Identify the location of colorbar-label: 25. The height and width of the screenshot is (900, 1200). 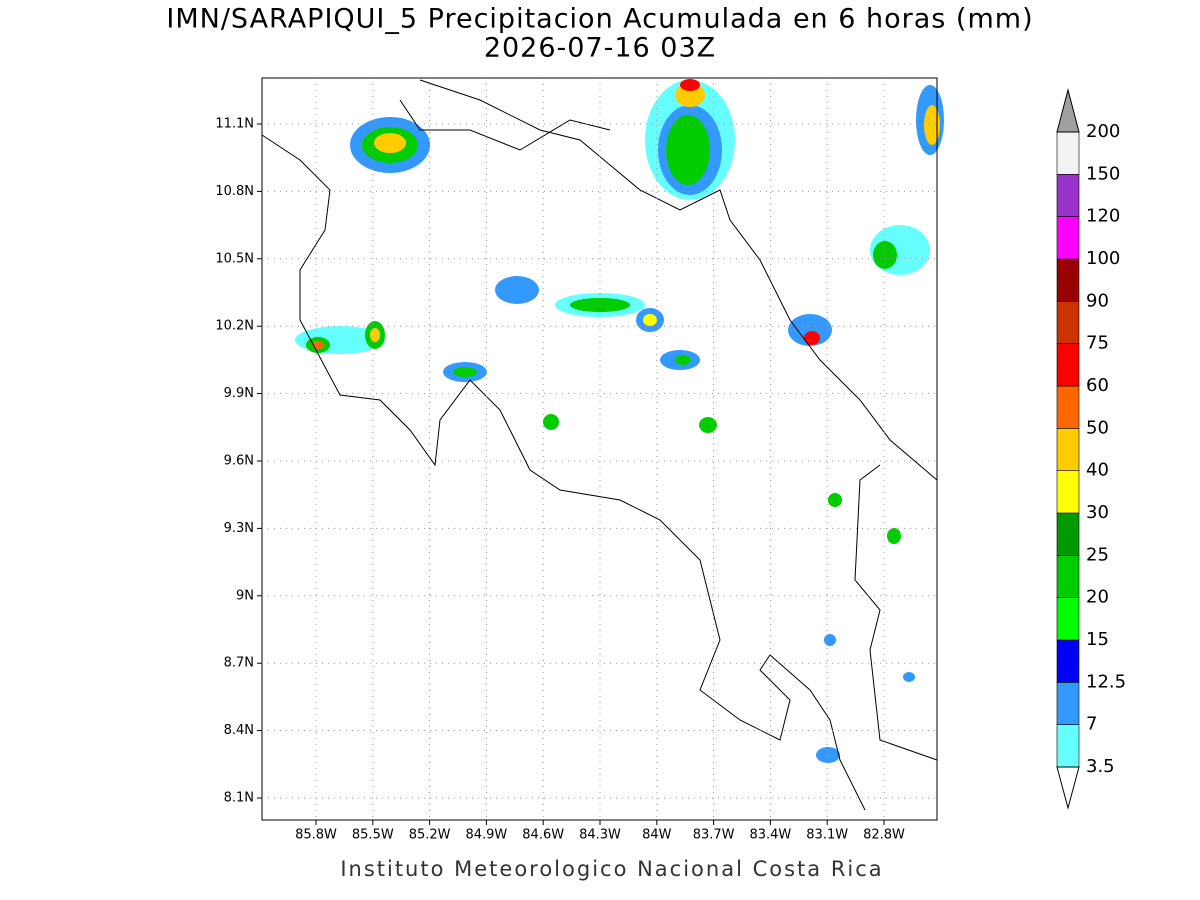
(1097, 554).